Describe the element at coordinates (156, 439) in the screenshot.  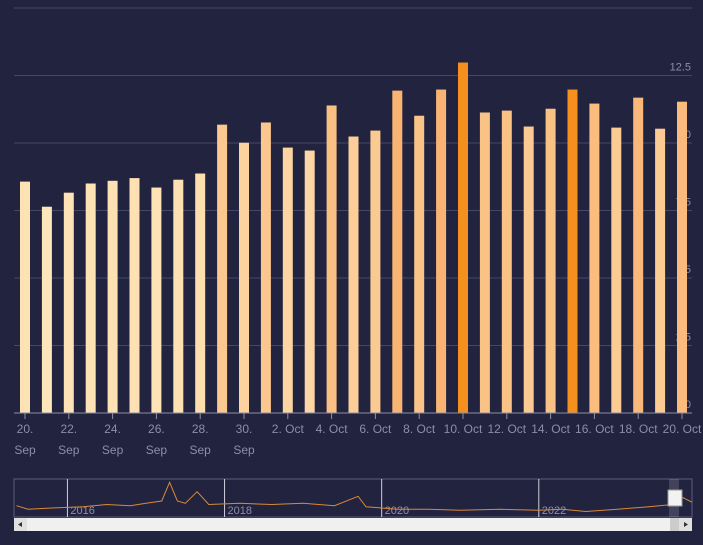
I see `x-tick-label: 26. Sep` at that location.